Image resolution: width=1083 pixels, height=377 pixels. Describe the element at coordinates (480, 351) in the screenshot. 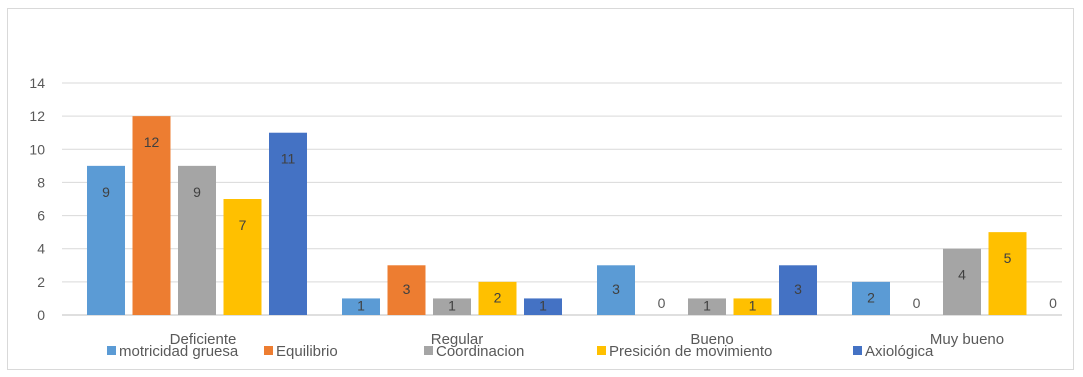

I see `legend-label: Coordinacion` at that location.